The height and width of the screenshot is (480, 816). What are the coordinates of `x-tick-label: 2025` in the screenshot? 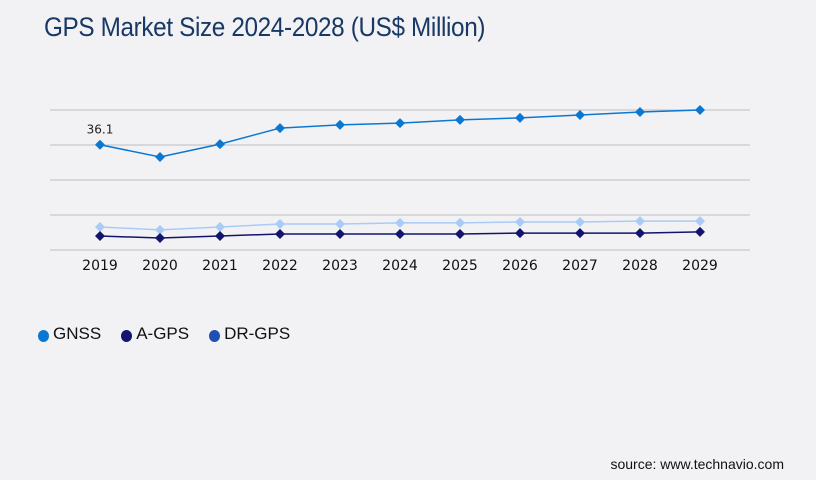 It's located at (460, 266).